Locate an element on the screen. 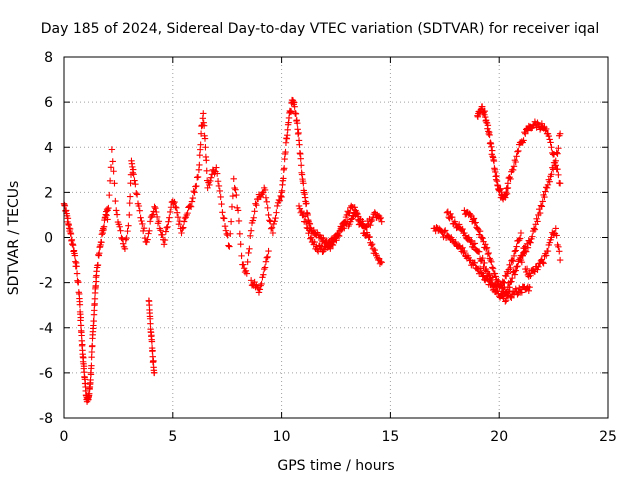  y-tick-label: 8 is located at coordinates (48, 58).